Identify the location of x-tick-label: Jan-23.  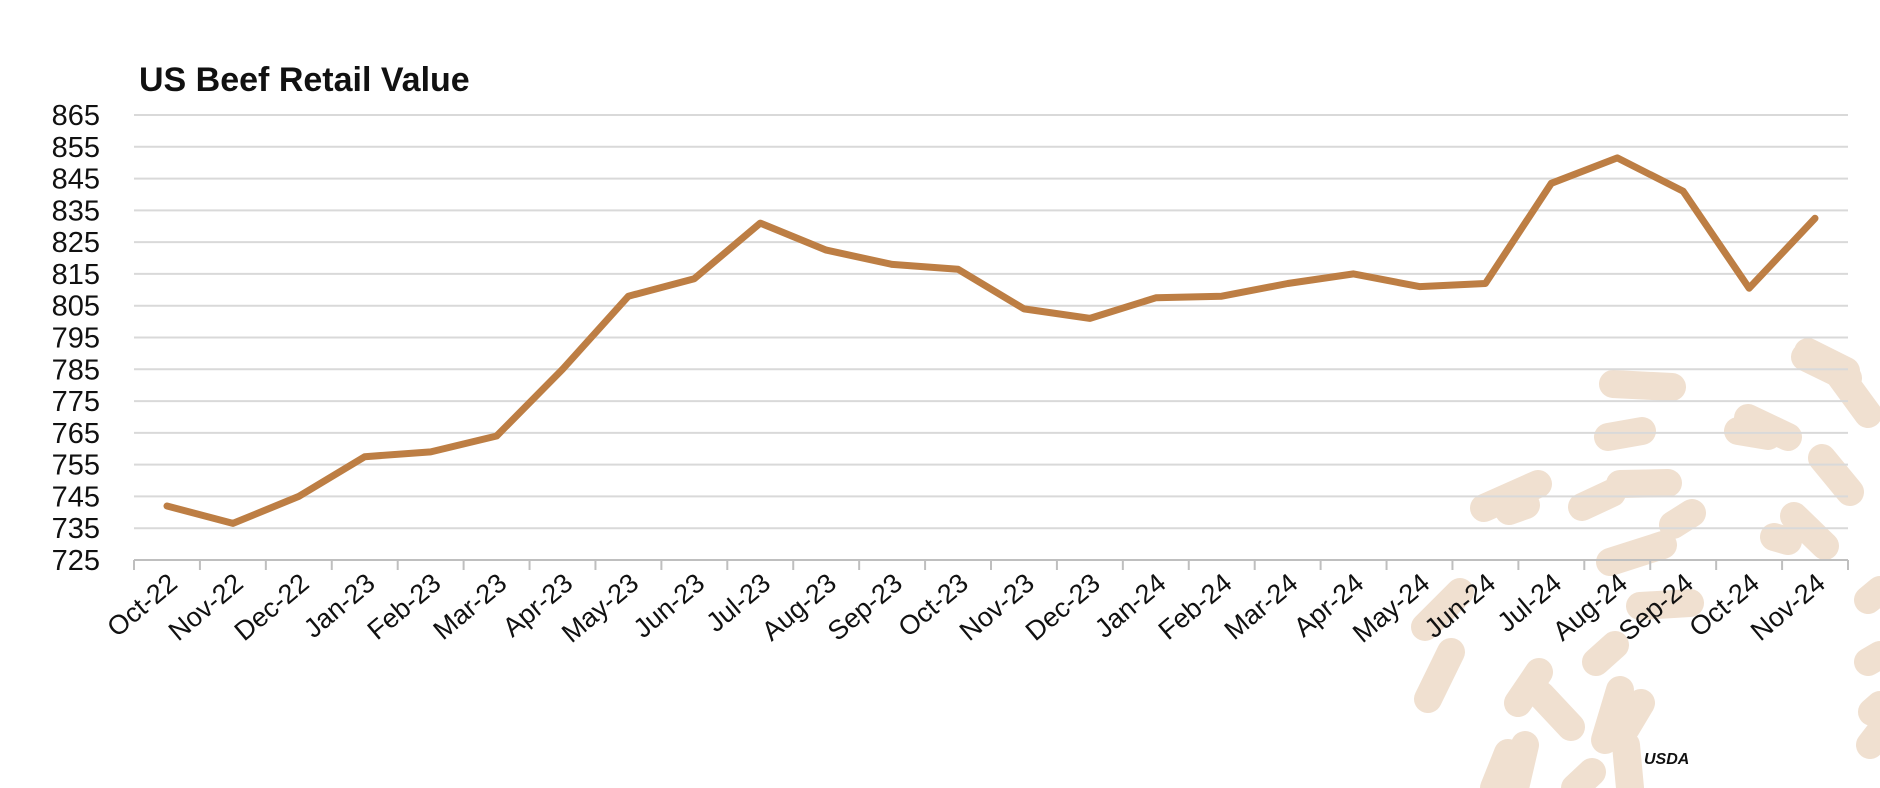
(339, 606).